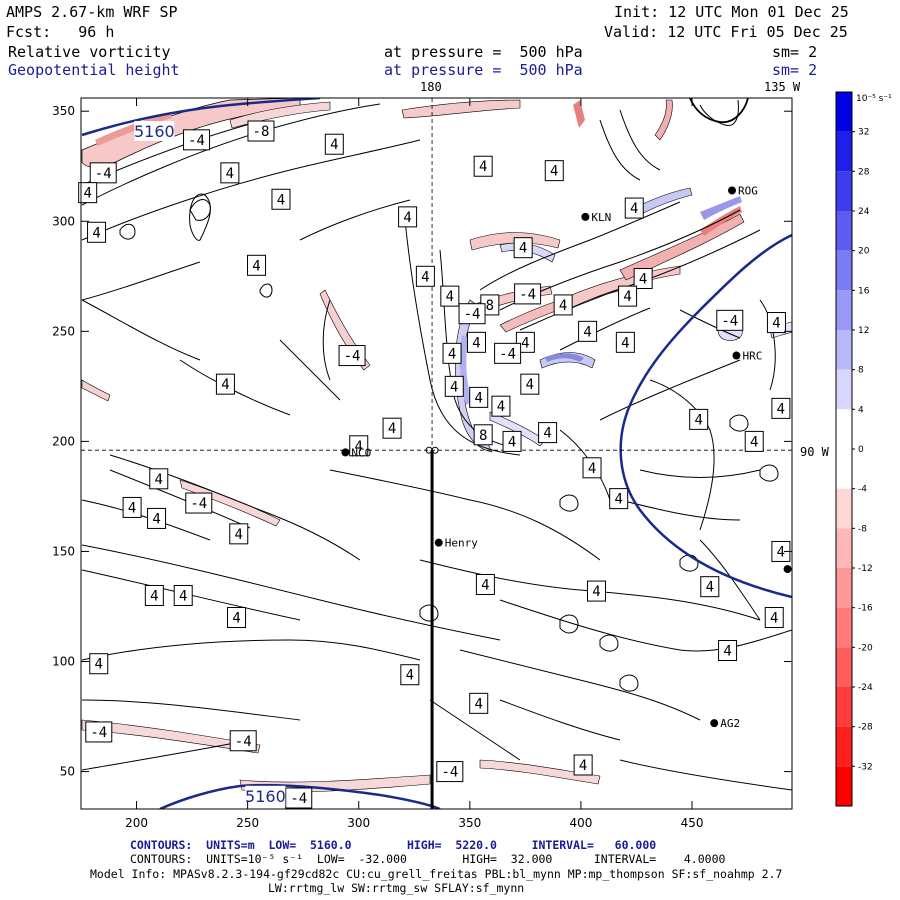  I want to click on colorbar-tick-label: 0, so click(861, 450).